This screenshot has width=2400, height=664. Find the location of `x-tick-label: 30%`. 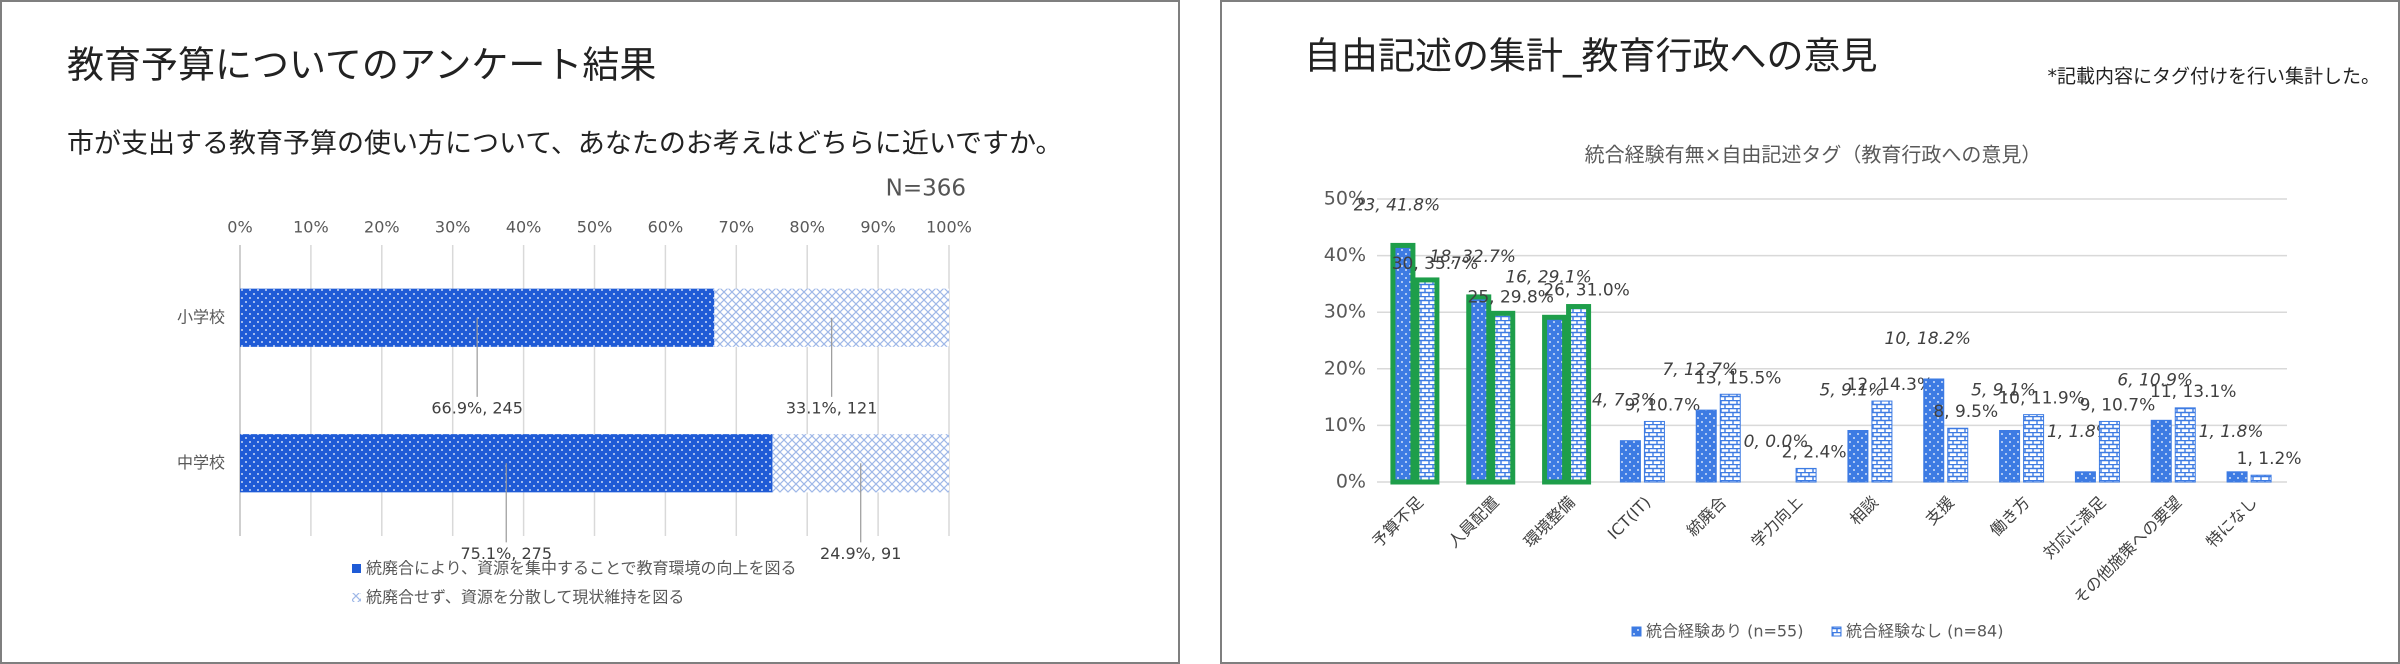

x-tick-label: 30% is located at coordinates (453, 227).